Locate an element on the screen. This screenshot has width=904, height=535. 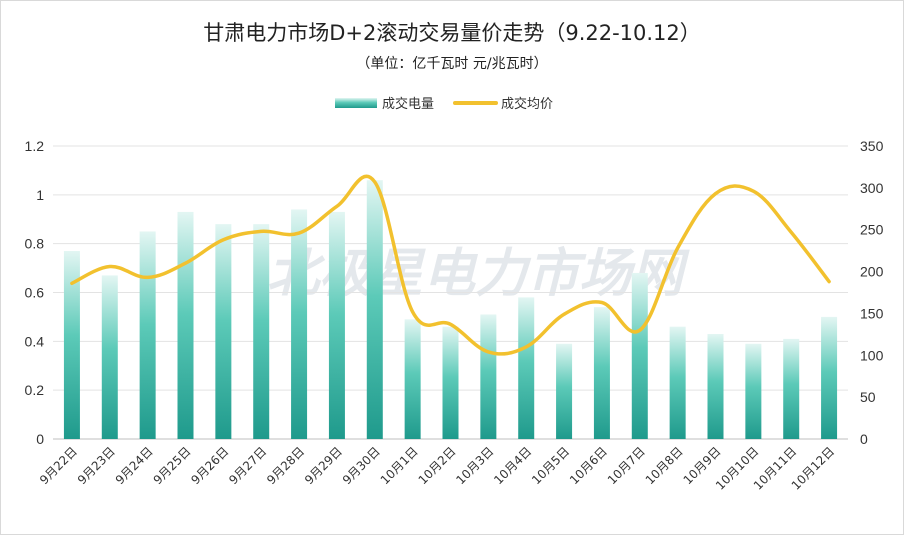
y-left-tick-label: 0.2 is located at coordinates (35, 390).